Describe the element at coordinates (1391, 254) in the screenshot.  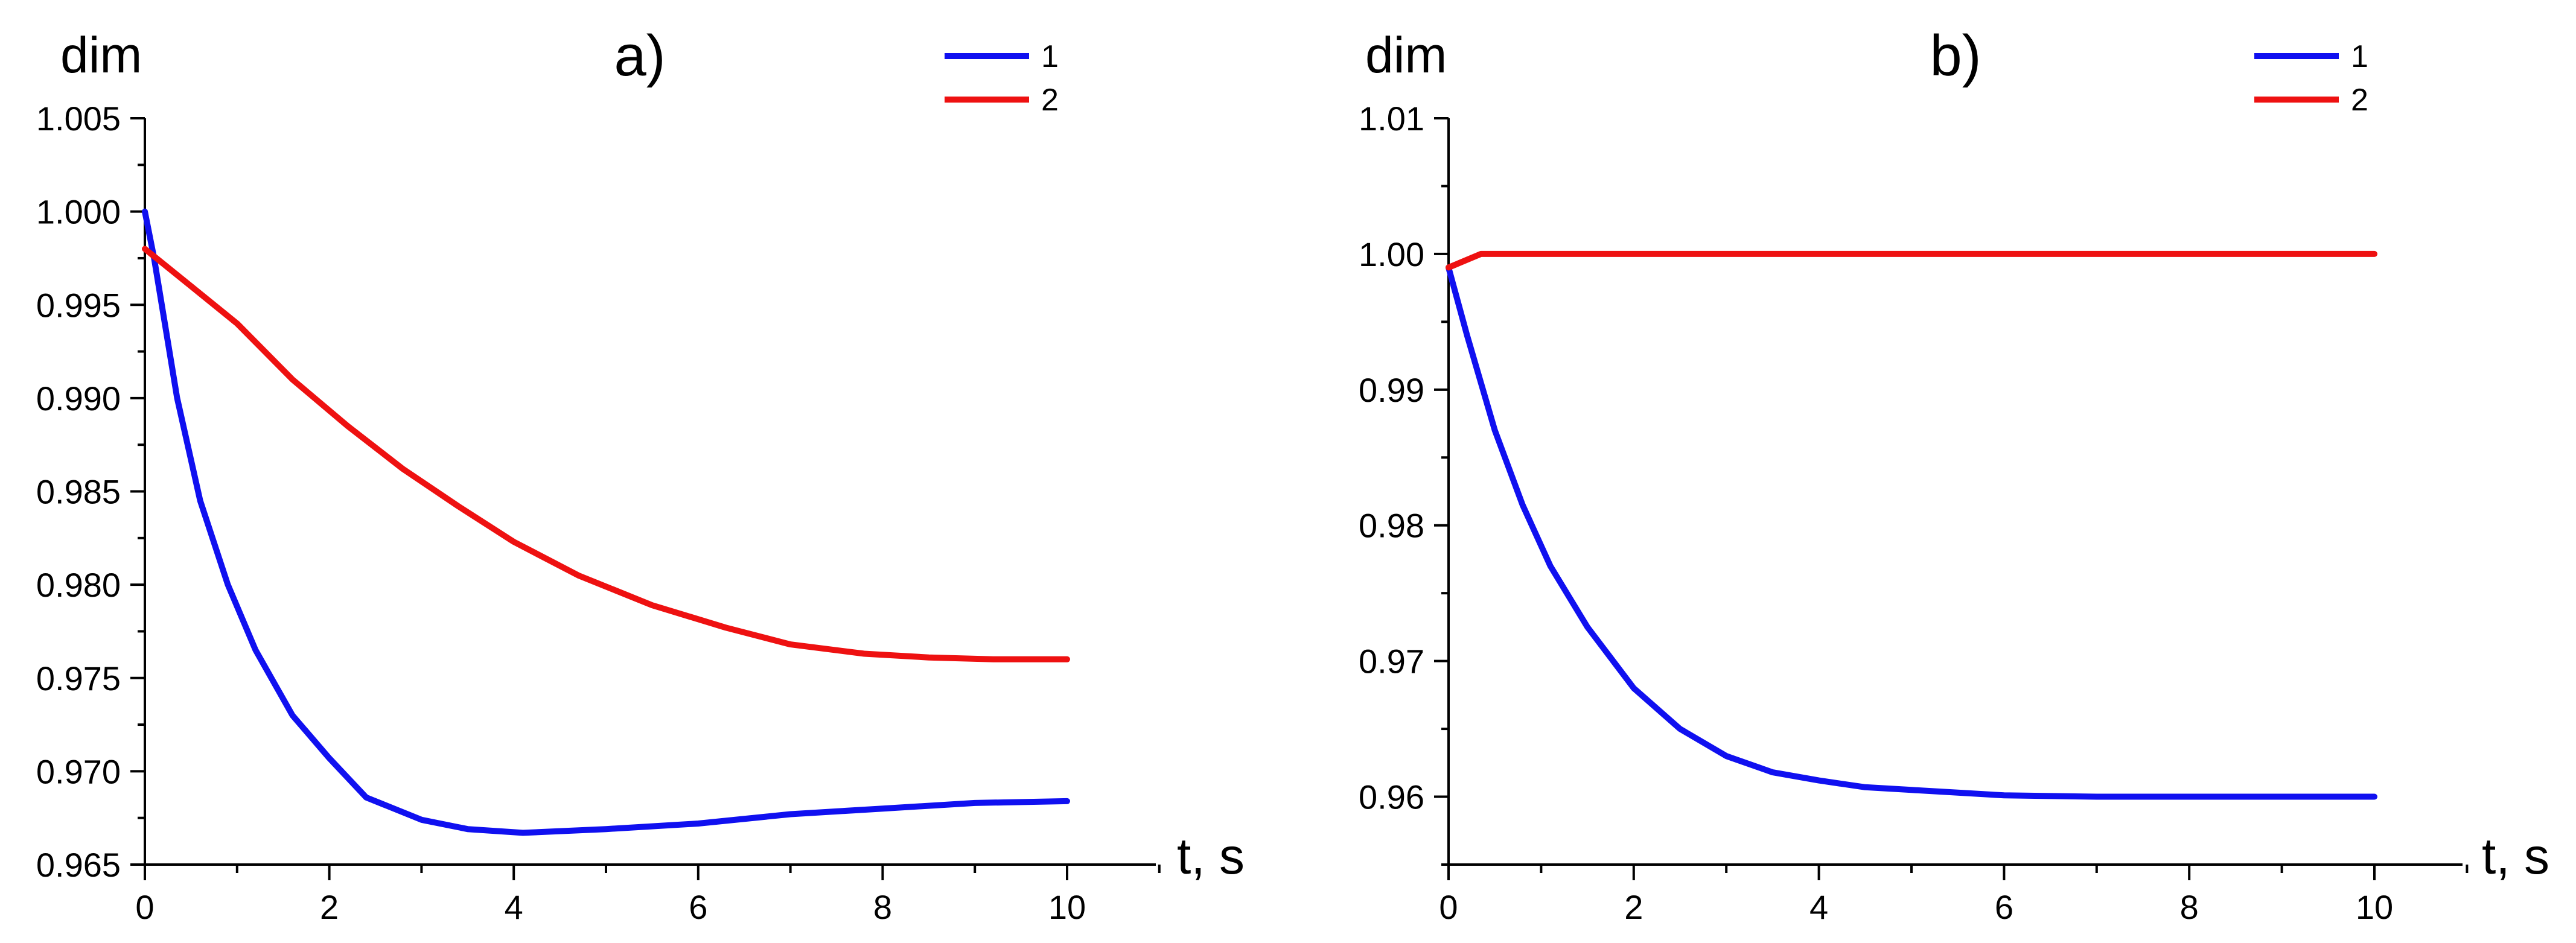
I see `y-tick-label: 1.00` at that location.